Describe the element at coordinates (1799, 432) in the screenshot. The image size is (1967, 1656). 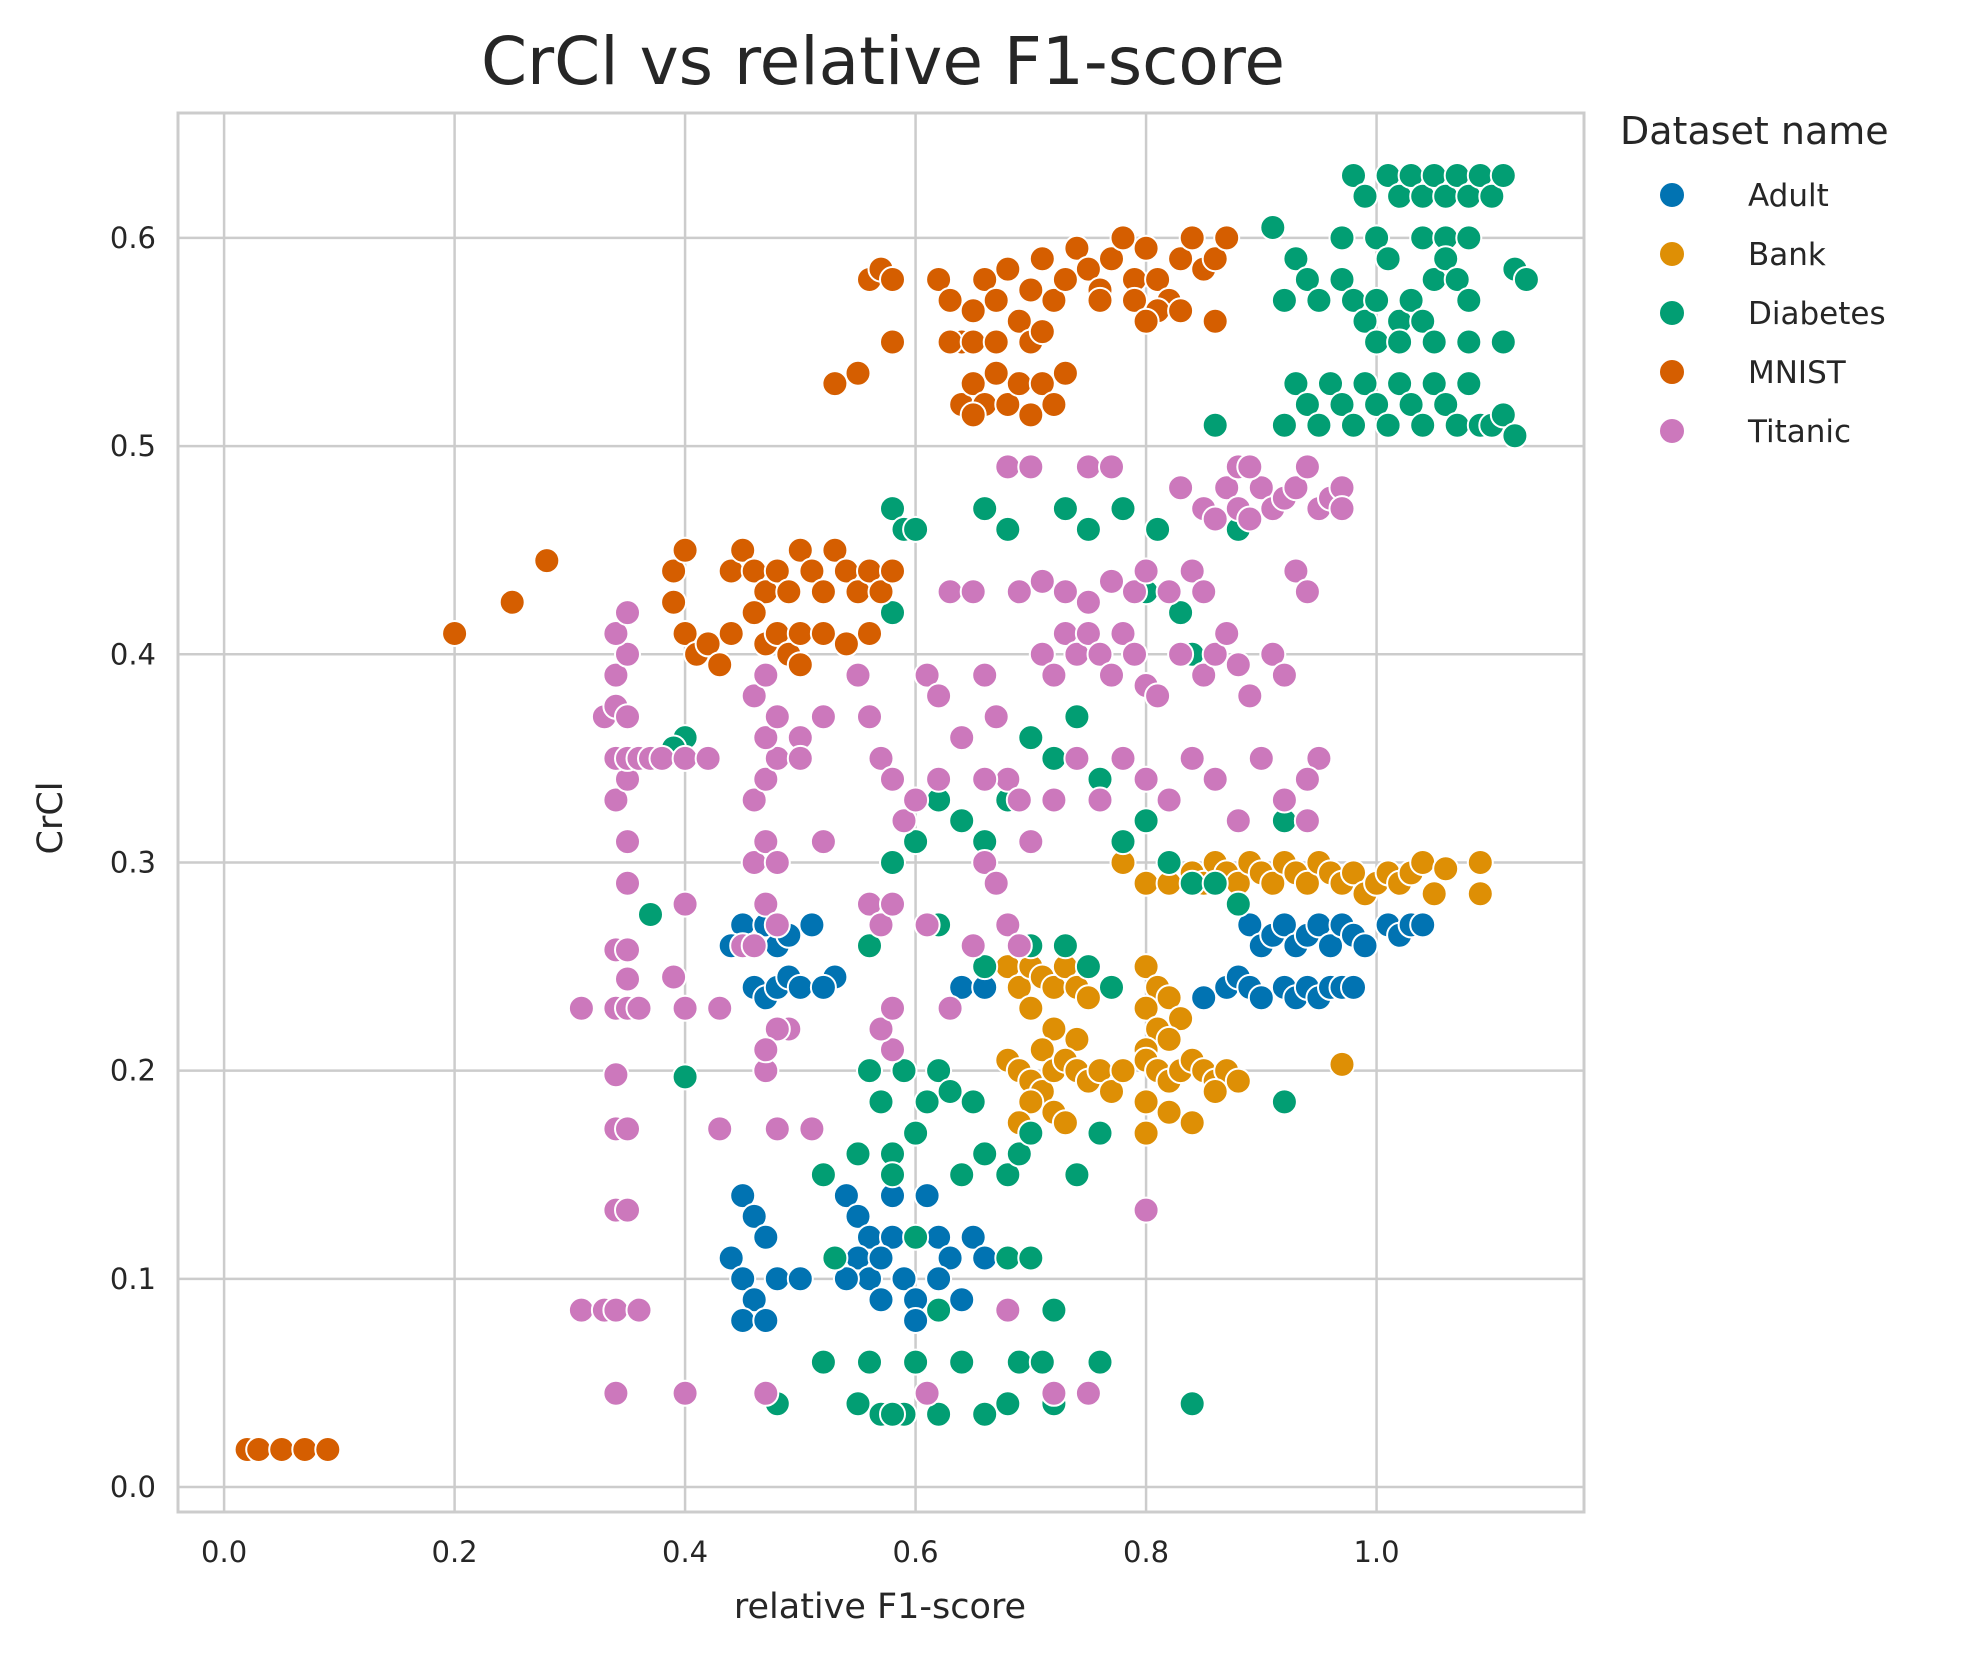
I see `legend-label: Titanic` at that location.